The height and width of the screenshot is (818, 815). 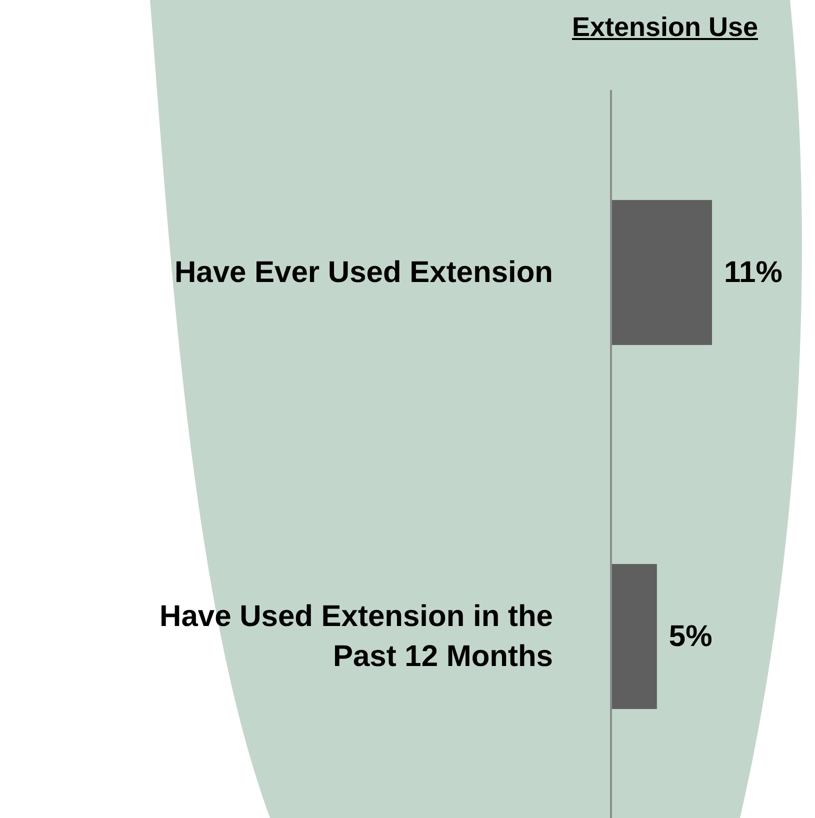 I want to click on y-tick-label: Have Ever Used Extension, so click(x=363, y=272).